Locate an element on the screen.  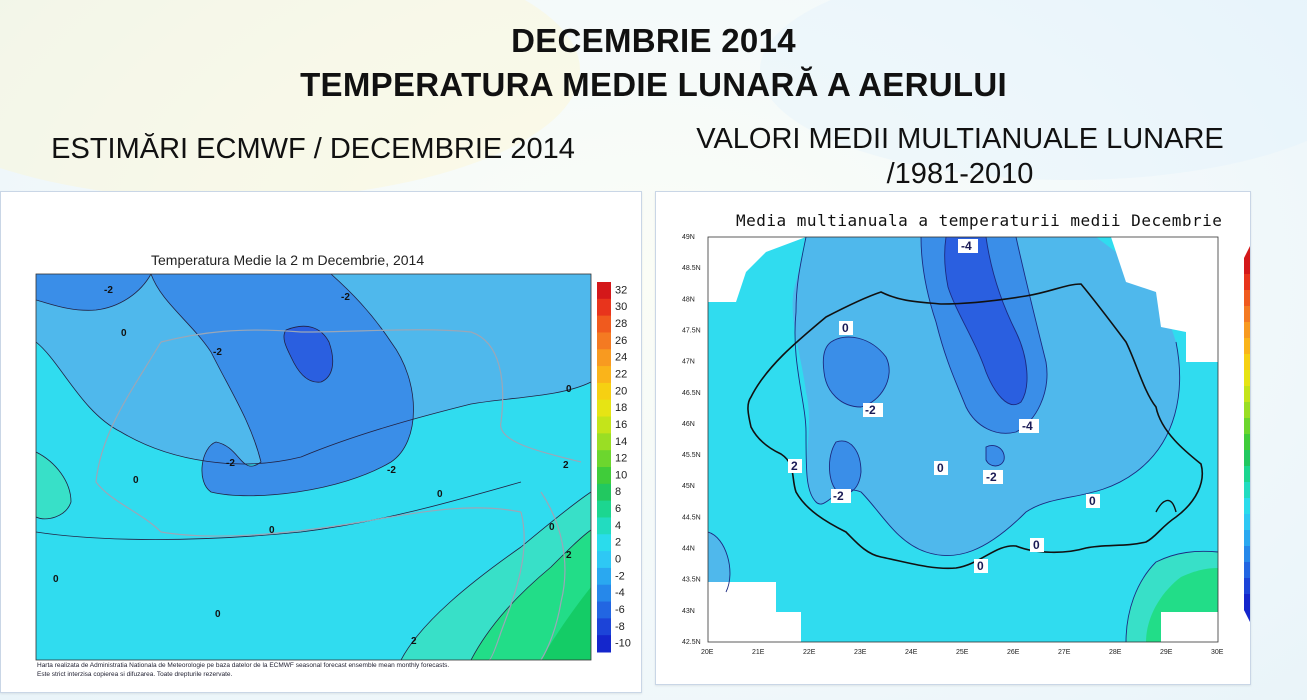
longitude-tick-label: 22E is located at coordinates (809, 652).